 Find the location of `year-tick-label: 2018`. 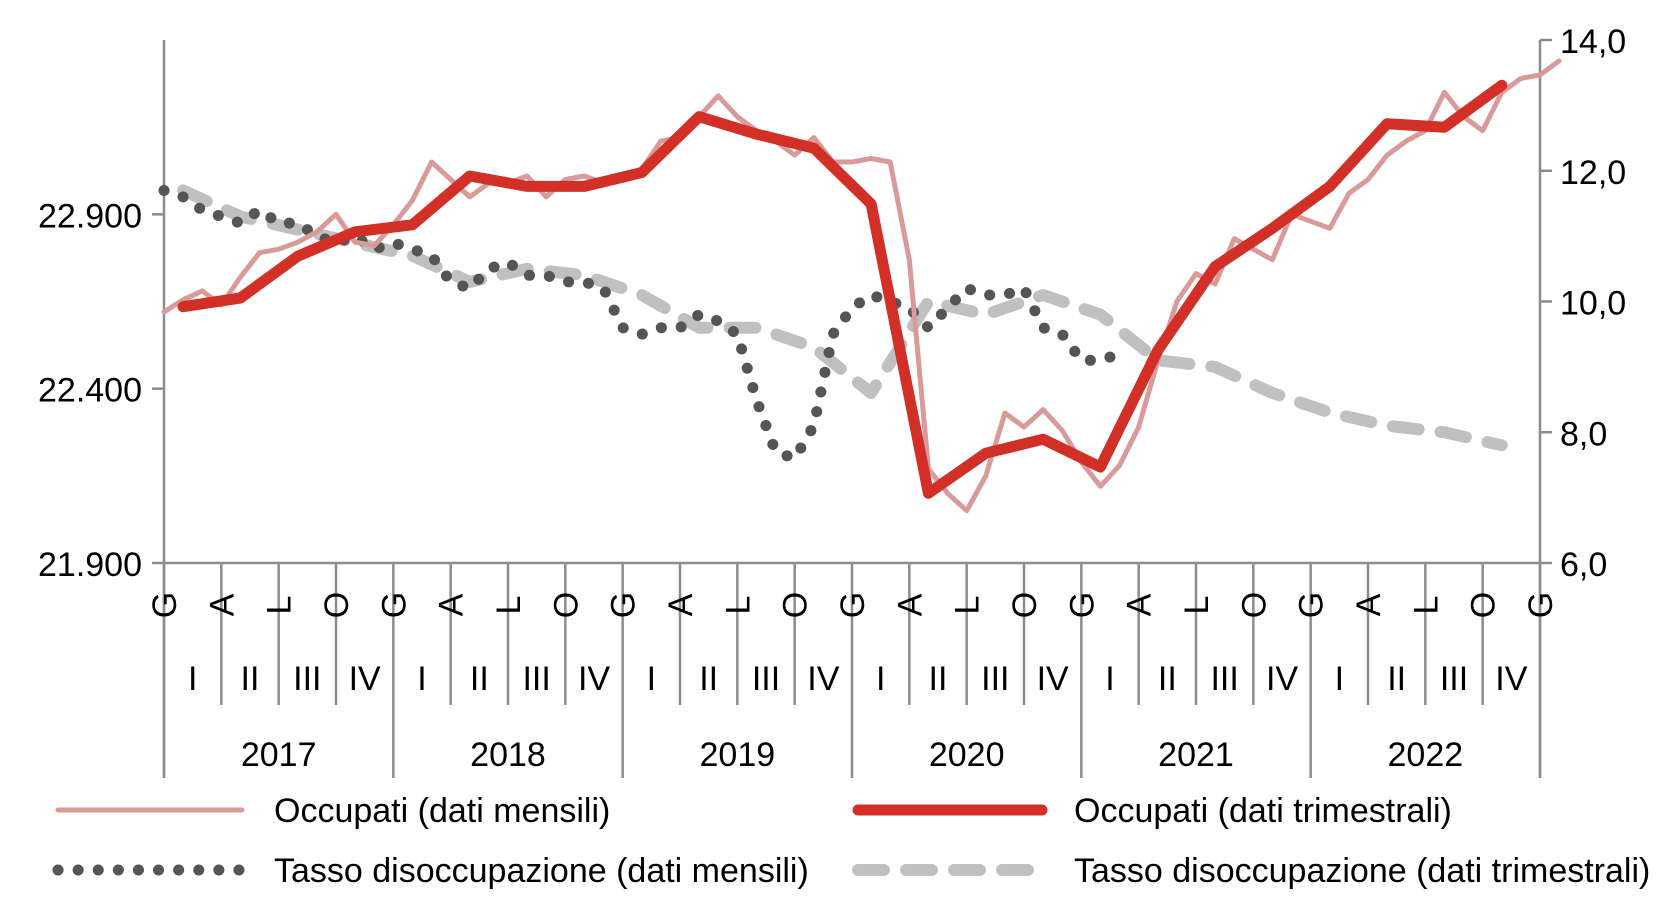

year-tick-label: 2018 is located at coordinates (508, 755).